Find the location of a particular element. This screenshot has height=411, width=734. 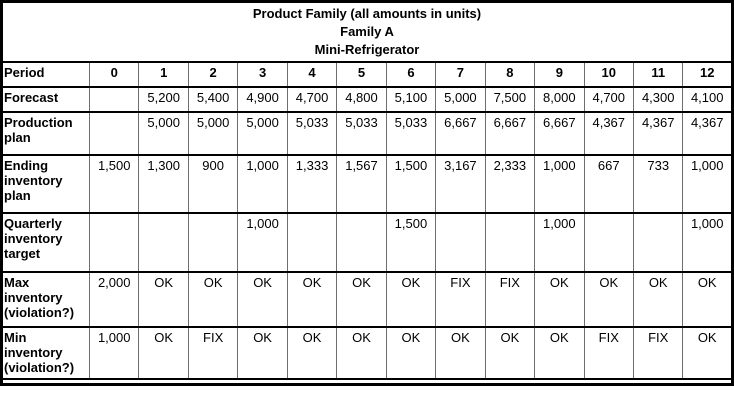

cell-max-inventory-violation-period-5: OK is located at coordinates (361, 299).